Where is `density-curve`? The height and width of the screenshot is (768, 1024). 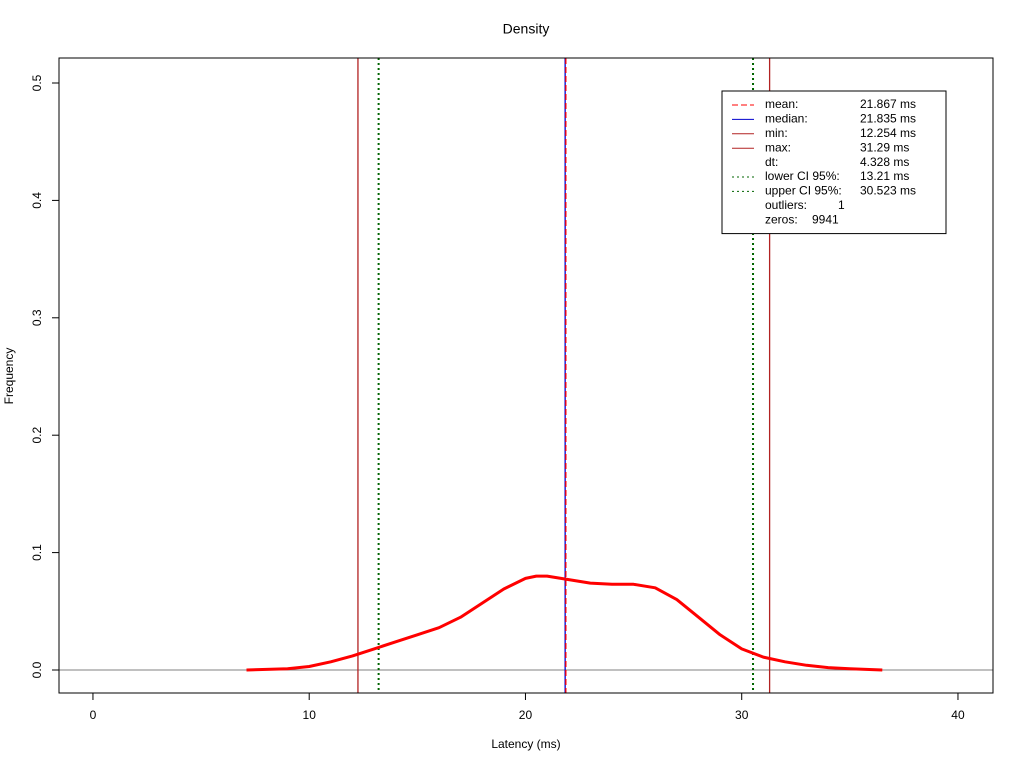
density-curve is located at coordinates (564, 623).